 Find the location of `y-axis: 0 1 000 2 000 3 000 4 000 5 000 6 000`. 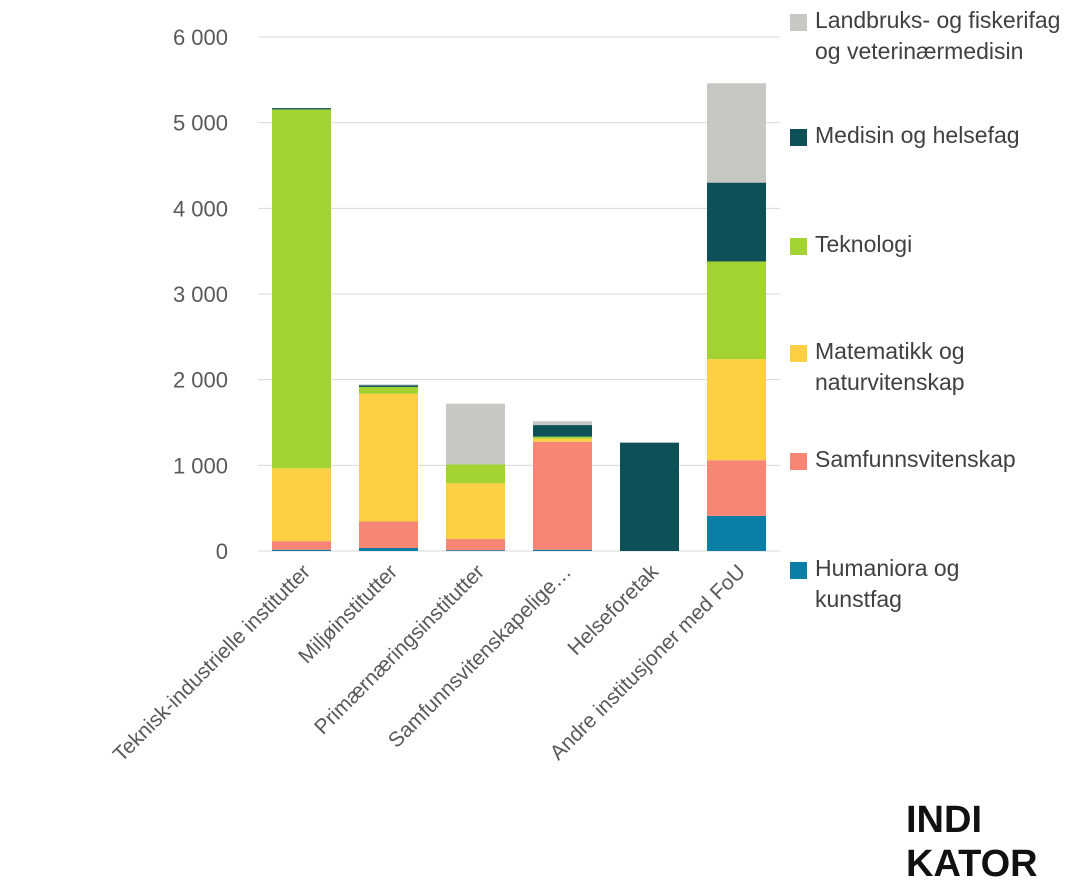

y-axis: 0 1 000 2 000 3 000 4 000 5 000 6 000 is located at coordinates (200, 294).